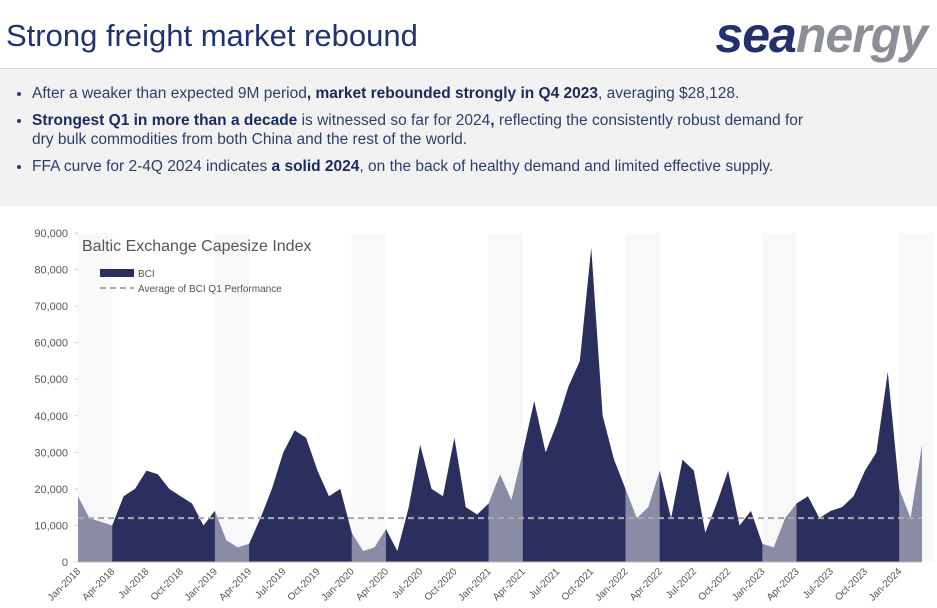 The height and width of the screenshot is (608, 937). What do you see at coordinates (51, 490) in the screenshot?
I see `y-tick-label: 20,000` at bounding box center [51, 490].